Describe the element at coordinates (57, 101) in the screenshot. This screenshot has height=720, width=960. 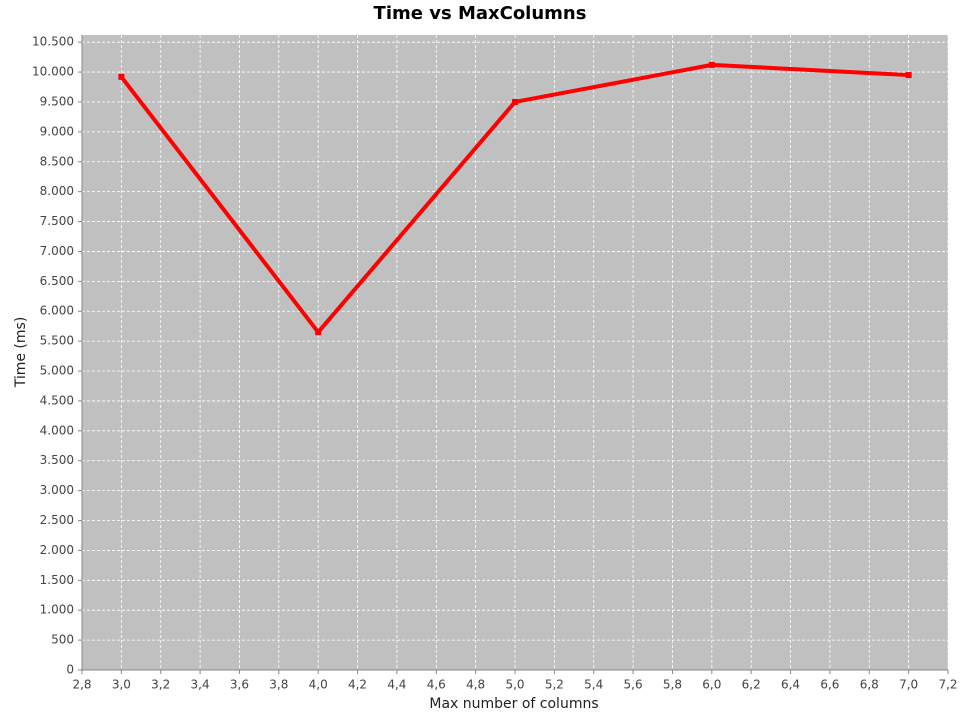
I see `y-tick-label: 9.500` at that location.